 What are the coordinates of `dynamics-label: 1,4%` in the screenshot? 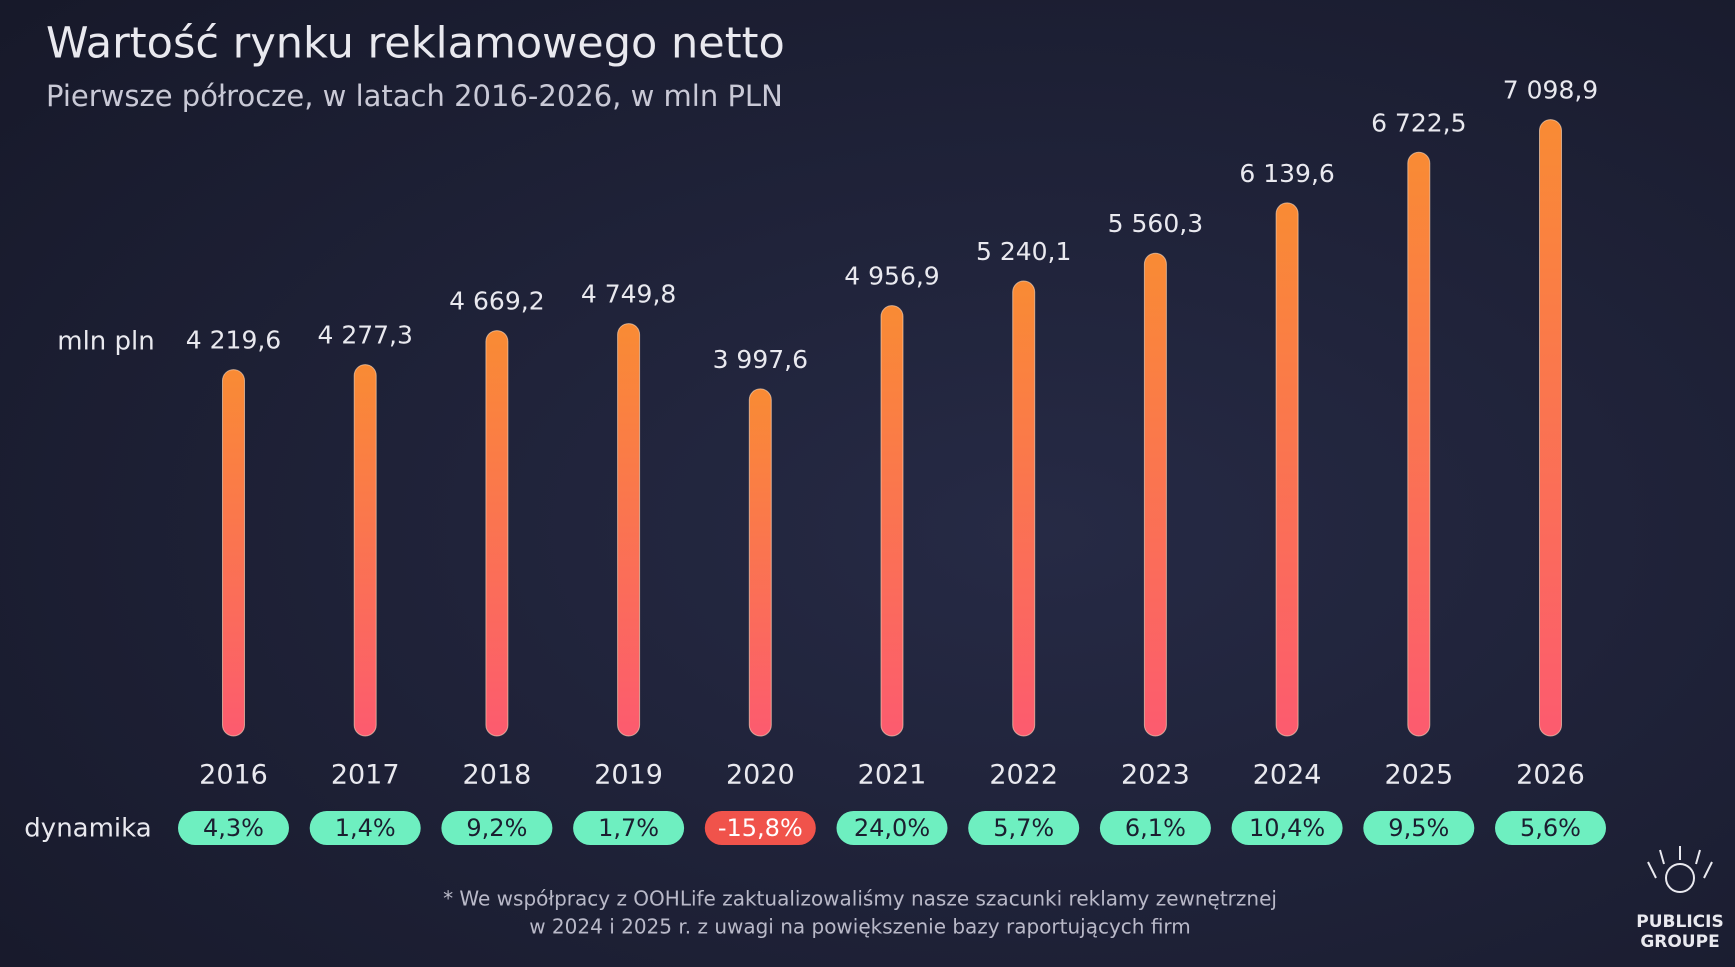 It's located at (365, 828).